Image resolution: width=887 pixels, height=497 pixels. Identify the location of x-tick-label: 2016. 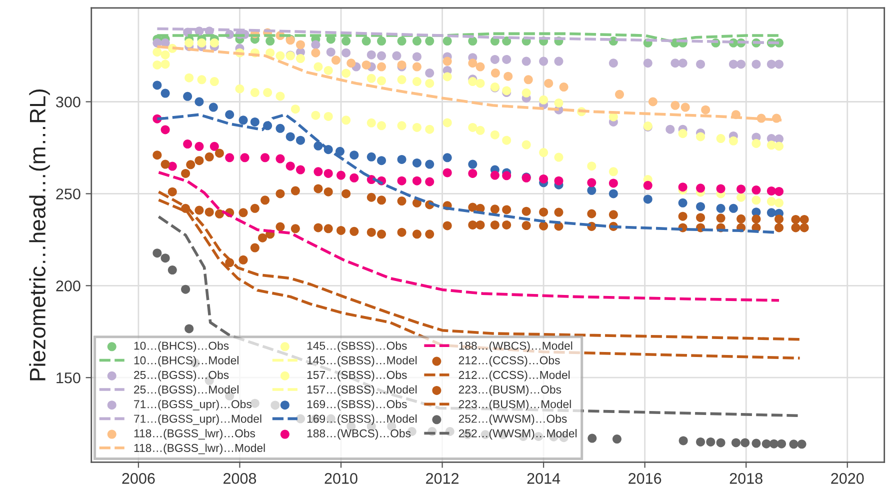
(645, 478).